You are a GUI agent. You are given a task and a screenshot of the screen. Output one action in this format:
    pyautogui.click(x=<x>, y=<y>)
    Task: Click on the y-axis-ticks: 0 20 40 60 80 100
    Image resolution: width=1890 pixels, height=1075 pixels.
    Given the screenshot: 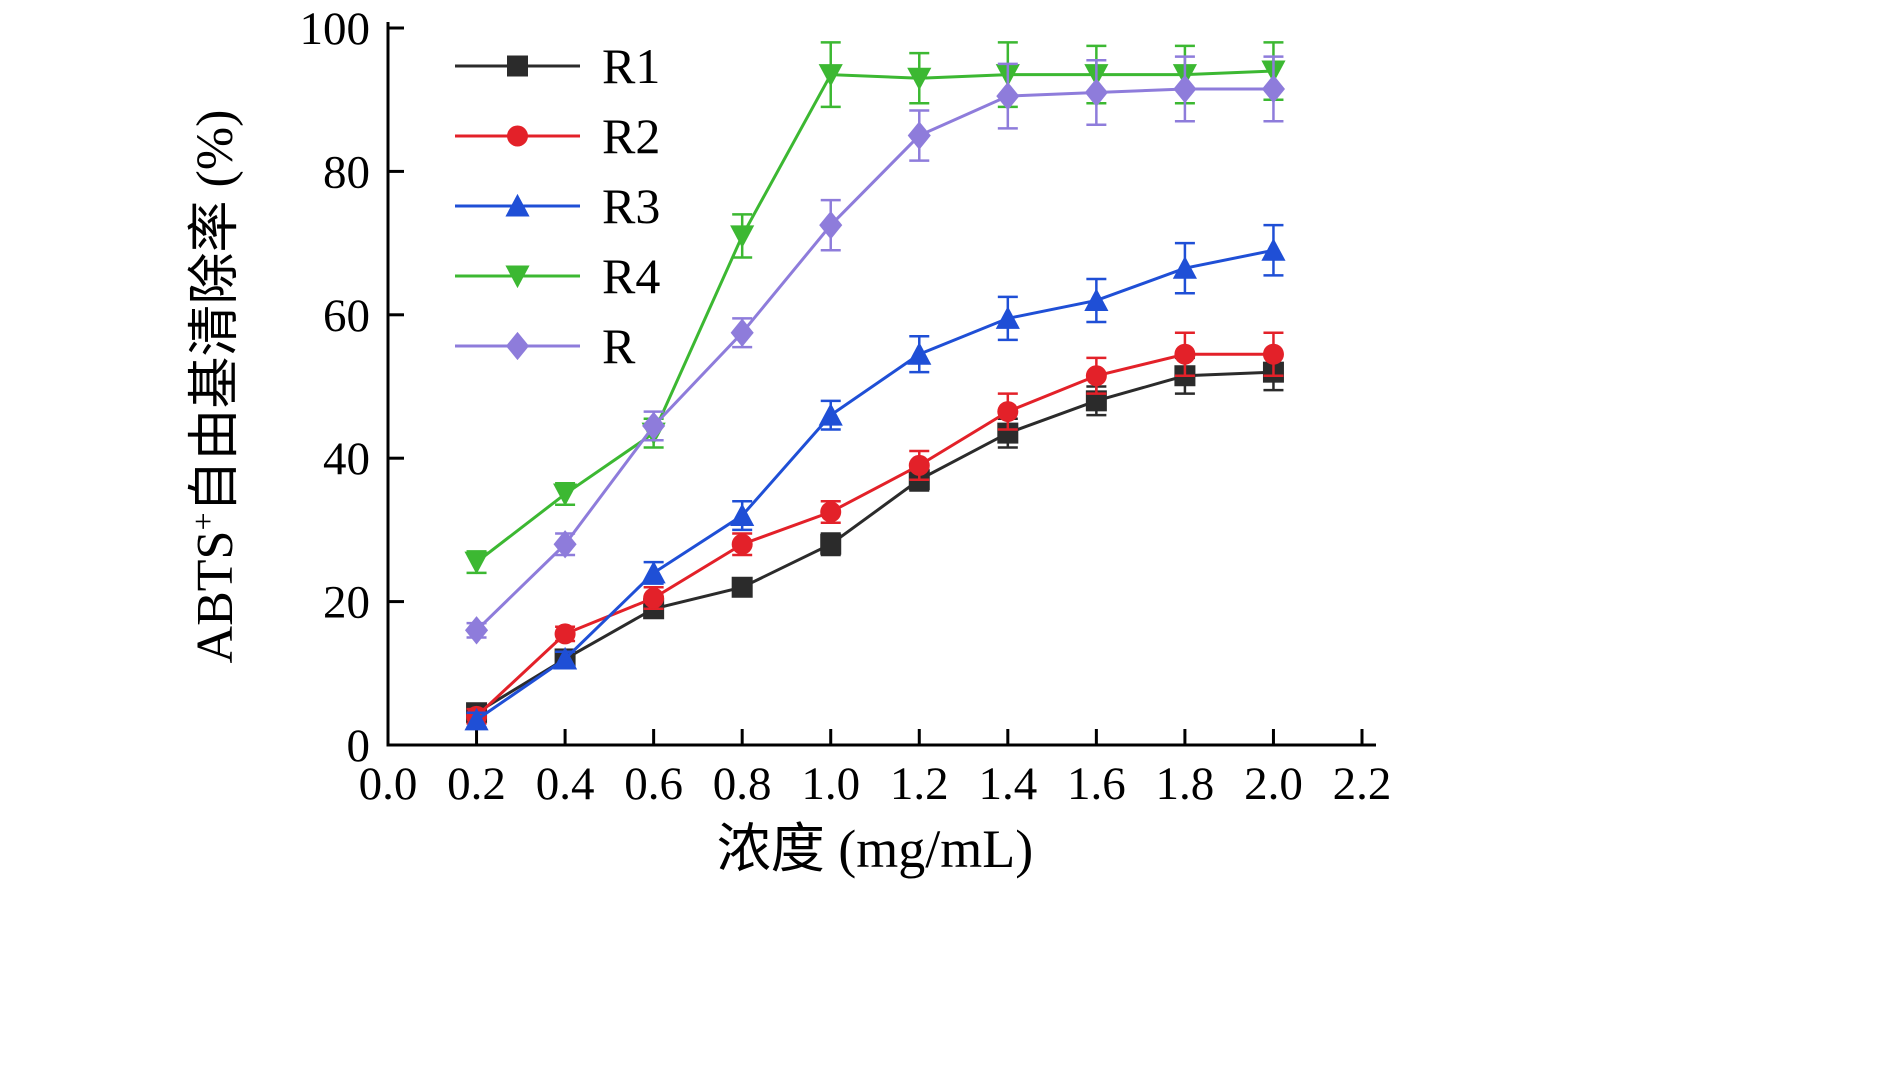 What is the action you would take?
    pyautogui.click(x=352, y=387)
    